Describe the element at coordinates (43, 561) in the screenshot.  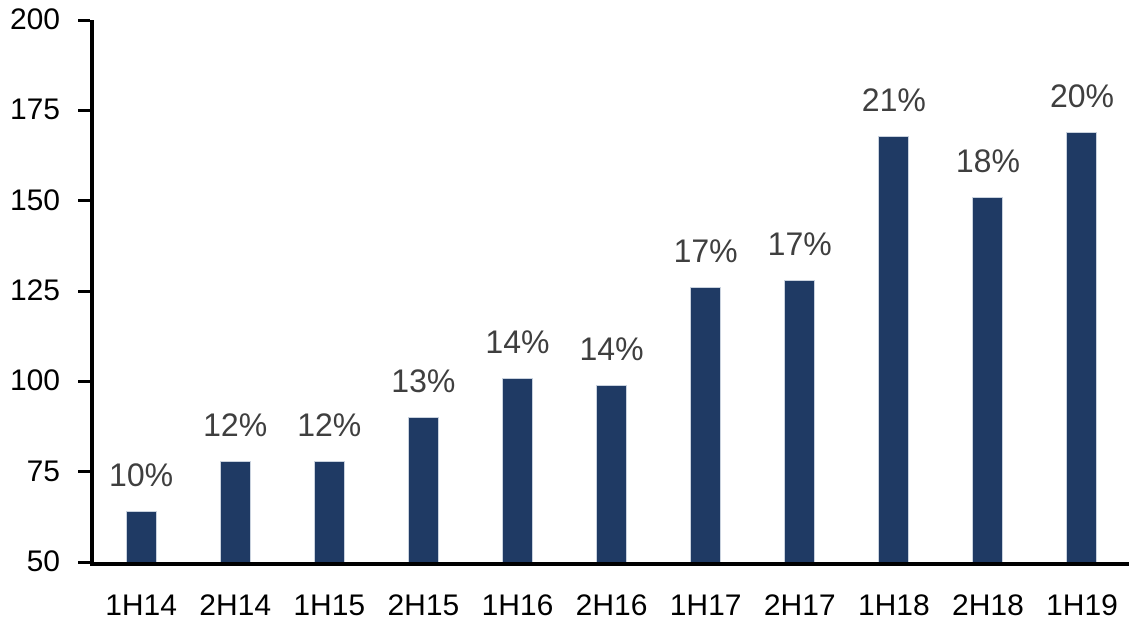
I see `y-tick-label: 50` at that location.